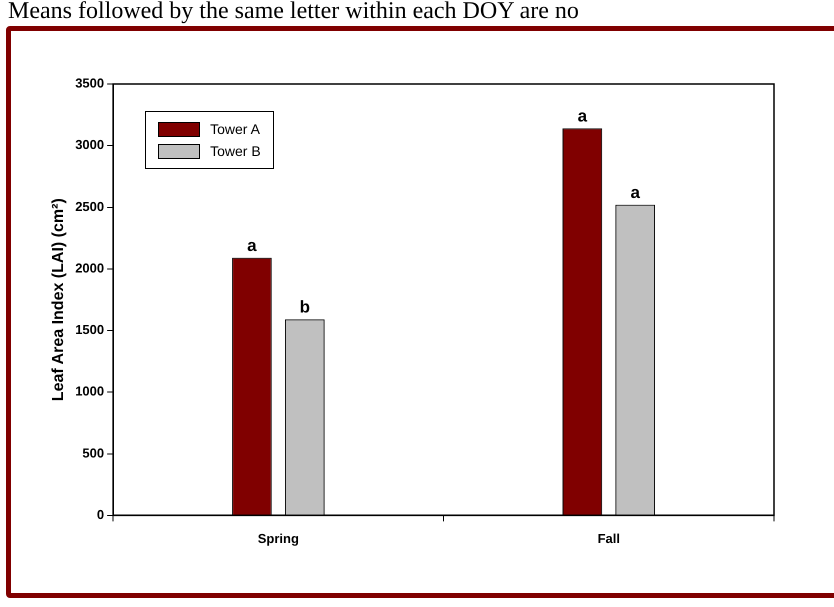  What do you see at coordinates (89, 206) in the screenshot?
I see `y-tick-label: 2500` at bounding box center [89, 206].